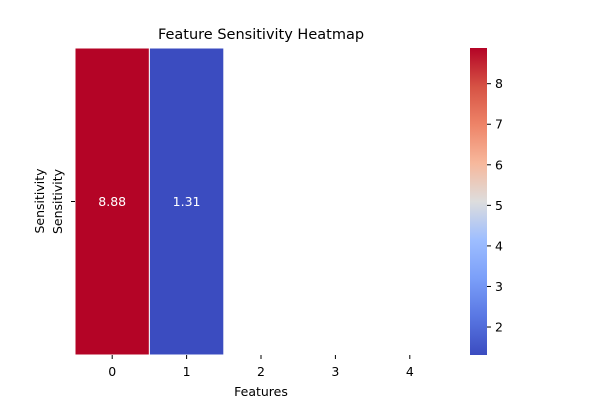 Image resolution: width=600 pixels, height=400 pixels. What do you see at coordinates (499, 164) in the screenshot?
I see `colorbar-tick-label: 6` at bounding box center [499, 164].